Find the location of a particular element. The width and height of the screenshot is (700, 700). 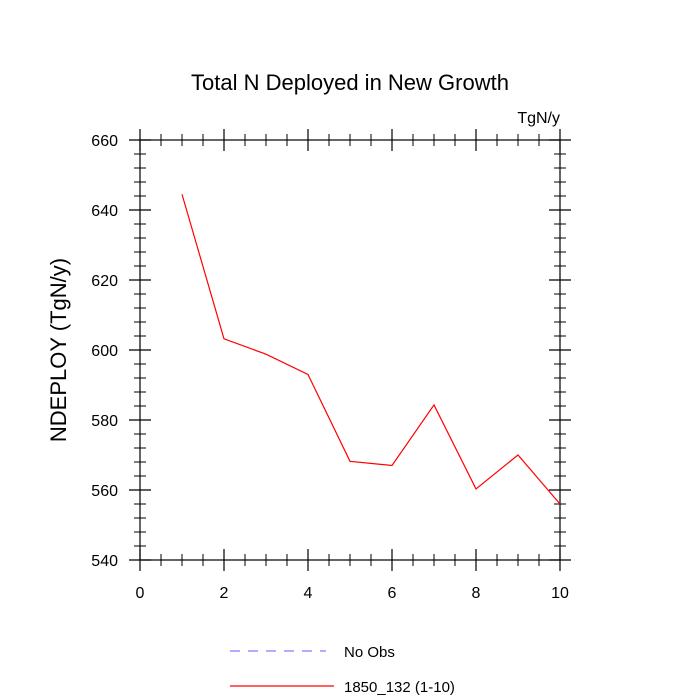

y-tick-label: 620 is located at coordinates (104, 281).